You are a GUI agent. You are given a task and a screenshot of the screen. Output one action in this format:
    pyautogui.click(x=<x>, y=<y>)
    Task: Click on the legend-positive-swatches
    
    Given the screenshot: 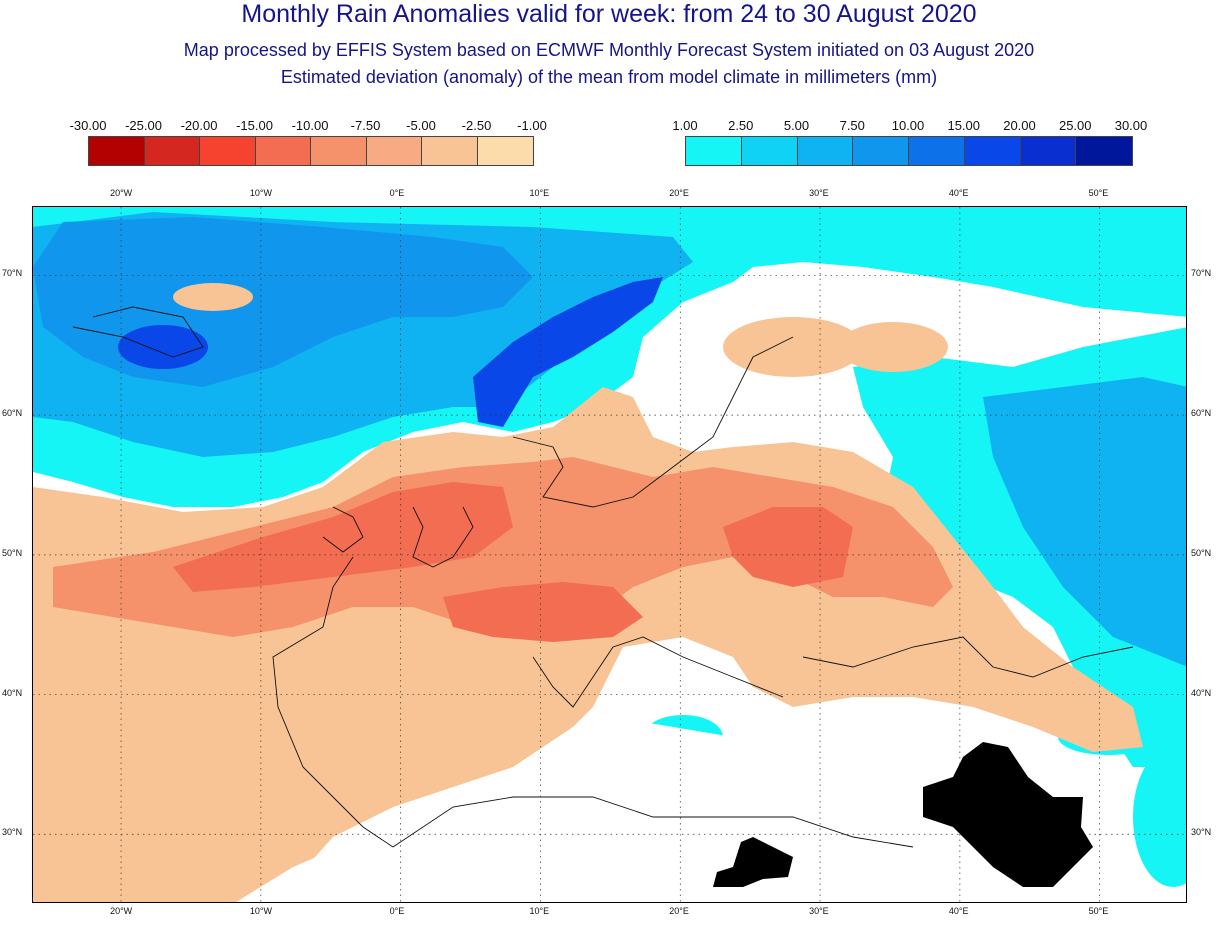 What is the action you would take?
    pyautogui.click(x=909, y=151)
    